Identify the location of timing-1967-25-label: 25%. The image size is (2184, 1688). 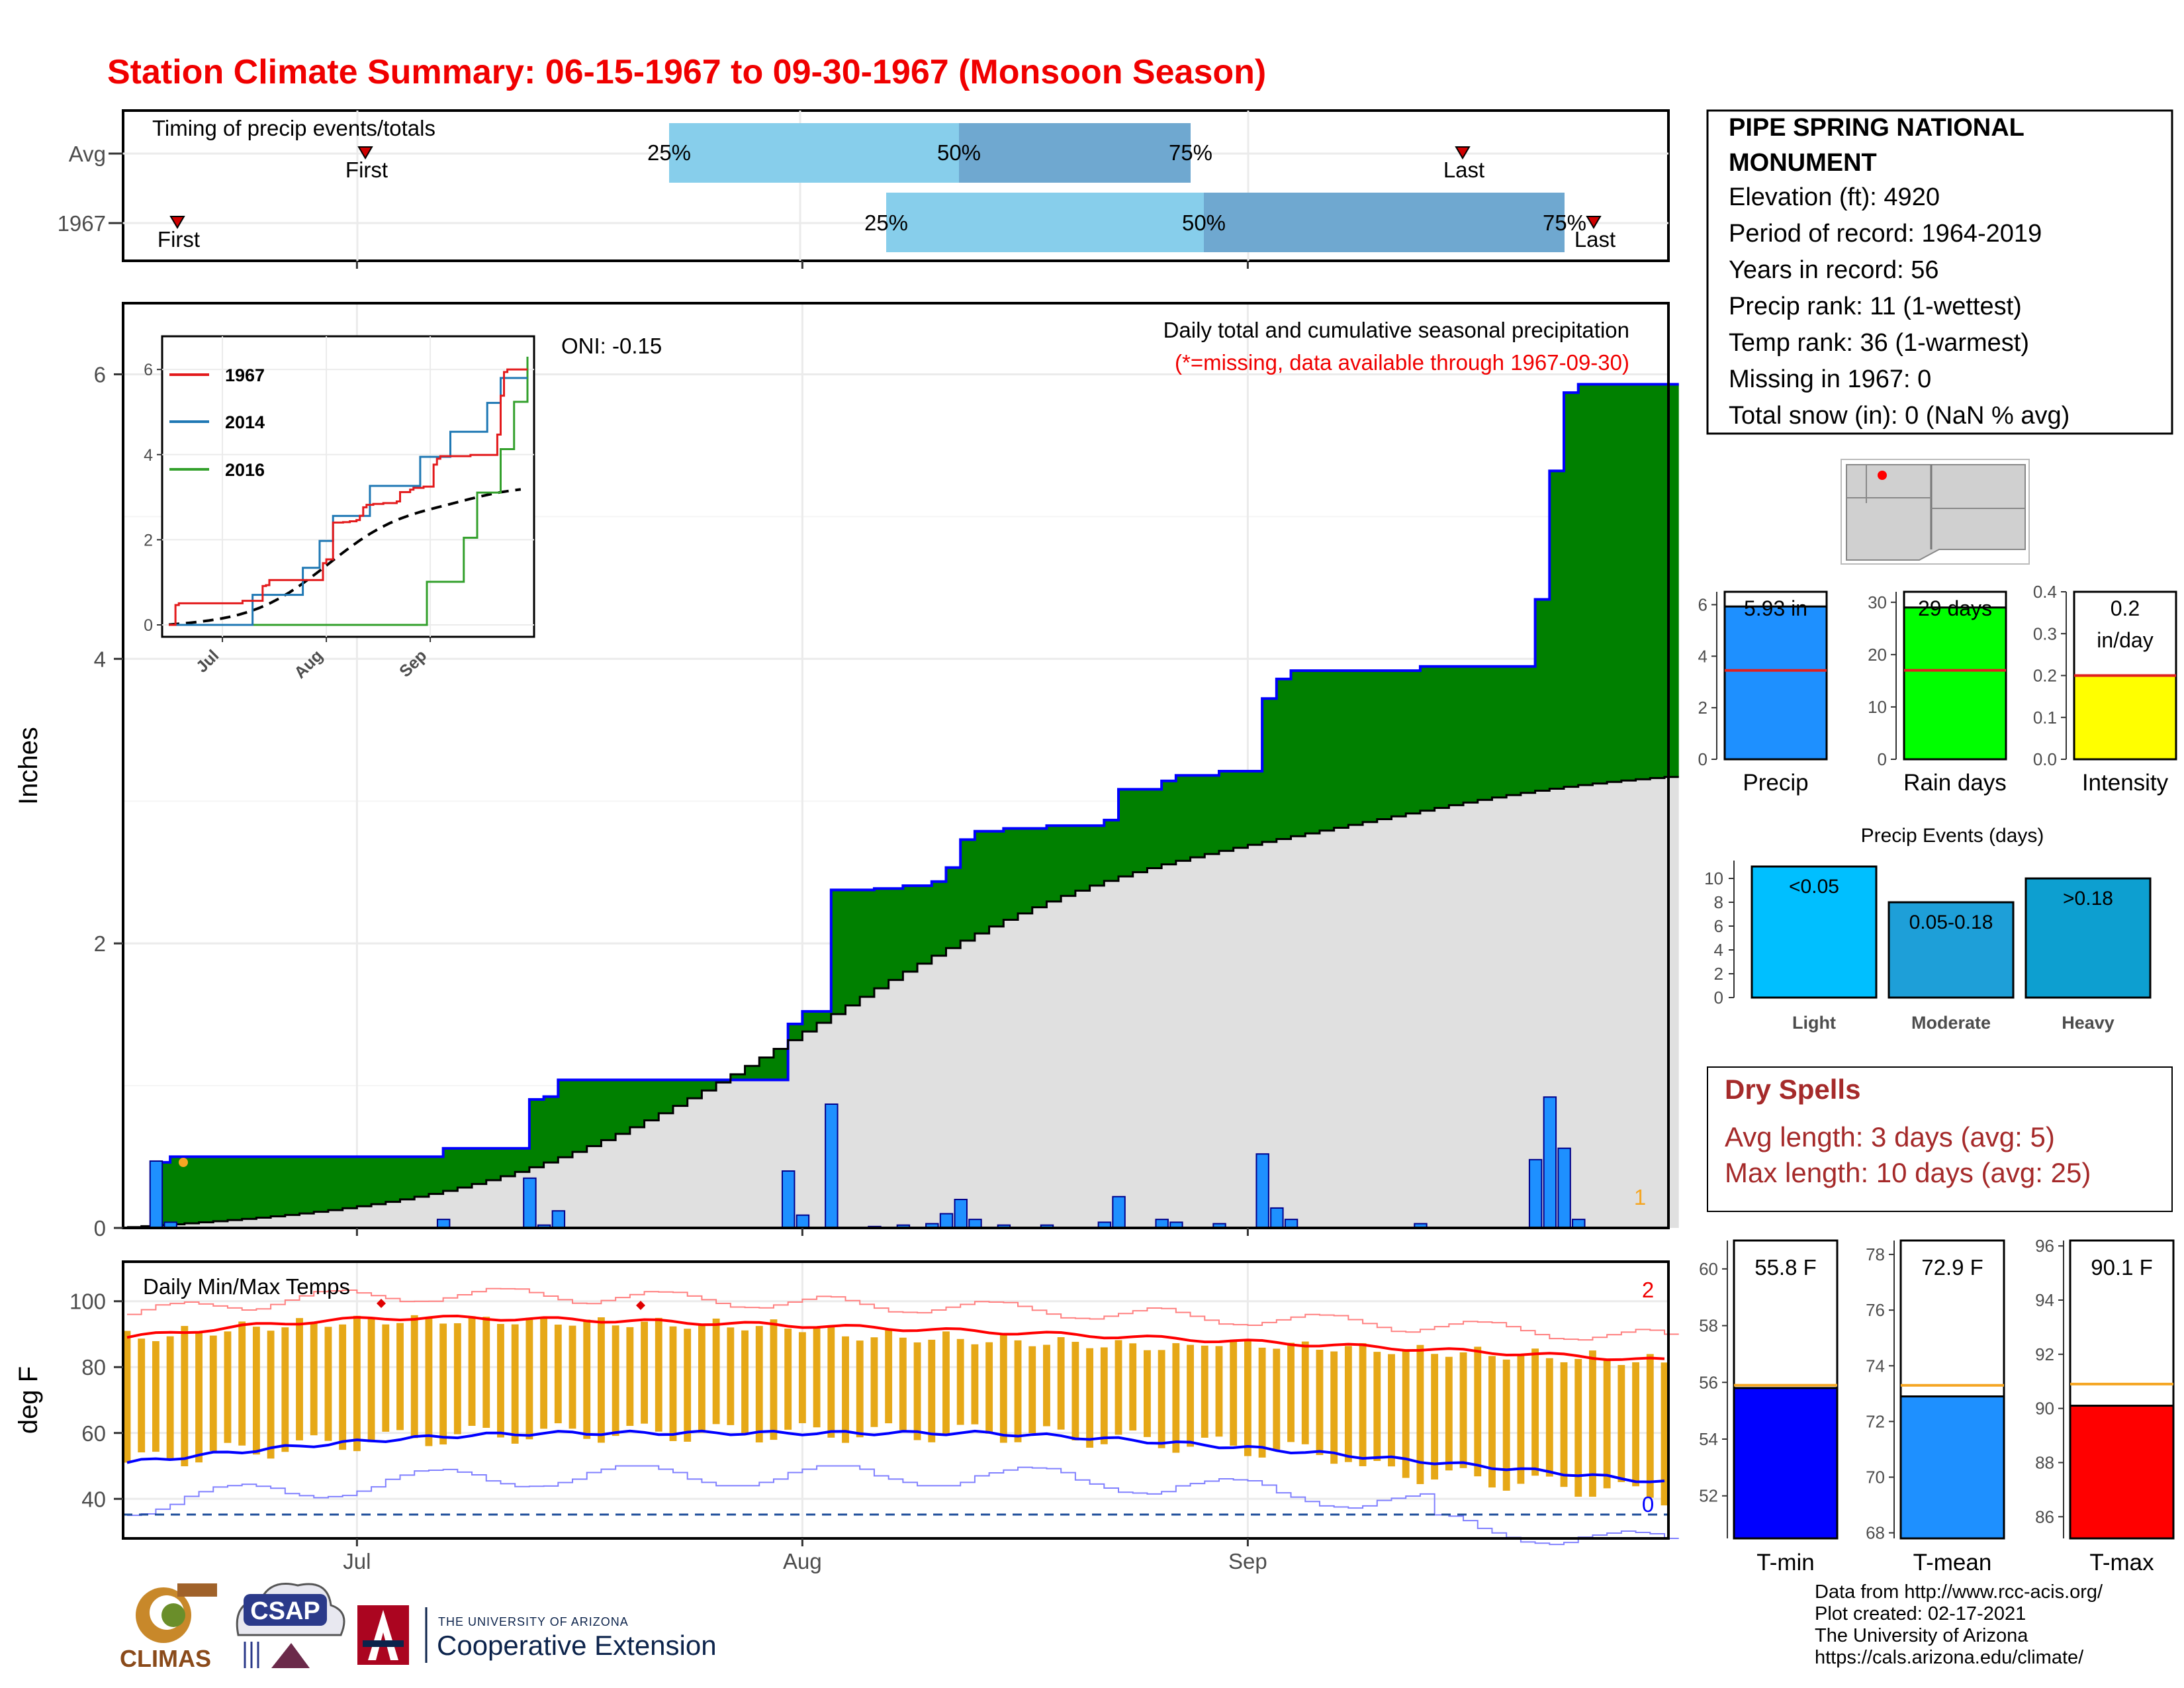
(886, 223).